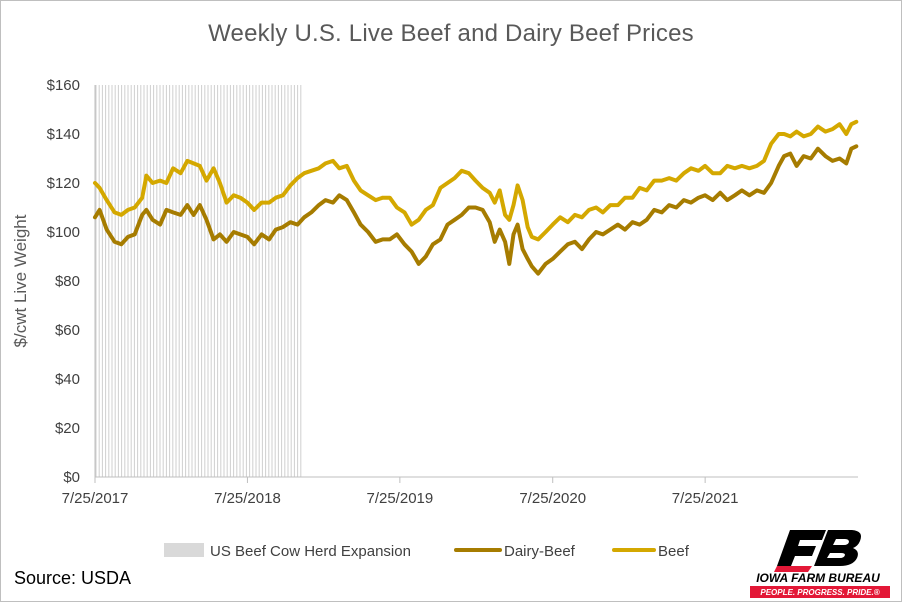  What do you see at coordinates (310, 551) in the screenshot?
I see `legend-label-shaded-region: US Beef Cow Herd Expansion` at bounding box center [310, 551].